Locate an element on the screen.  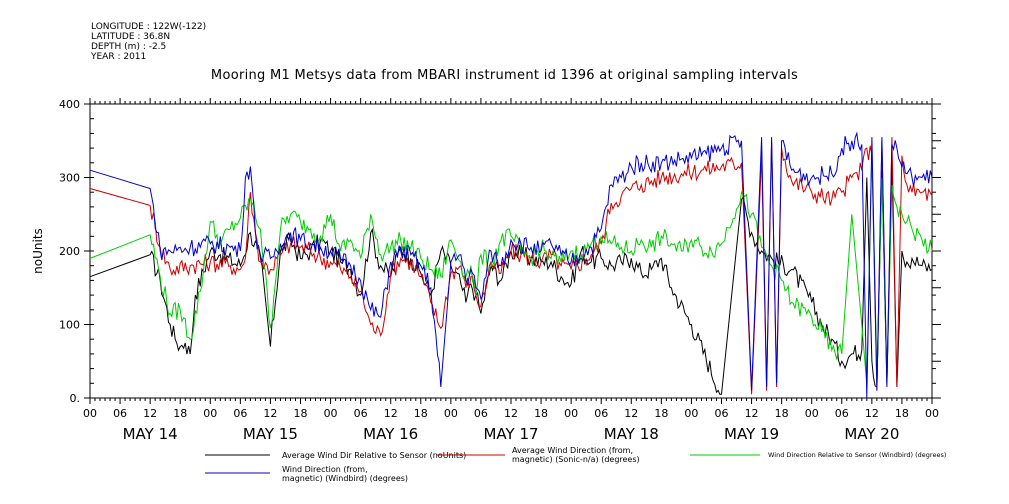
y-tick-label: 300 is located at coordinates (69, 178).